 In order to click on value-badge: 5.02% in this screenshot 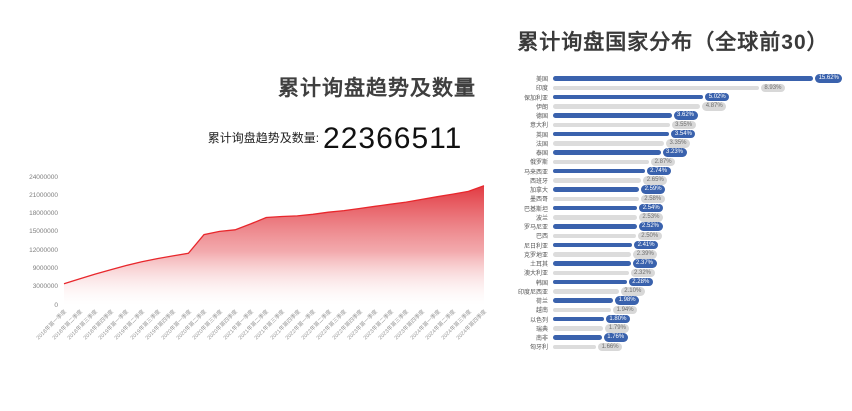, I will do `click(717, 97)`.